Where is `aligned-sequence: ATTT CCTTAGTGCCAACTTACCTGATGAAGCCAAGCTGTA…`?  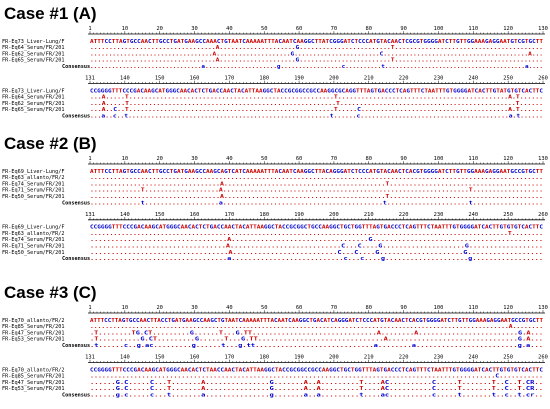
aligned-sequence: ATTT CCTTAGTGCCAACTTACCTGATGAAGCCAAGCTGTA… is located at coordinates (316, 321).